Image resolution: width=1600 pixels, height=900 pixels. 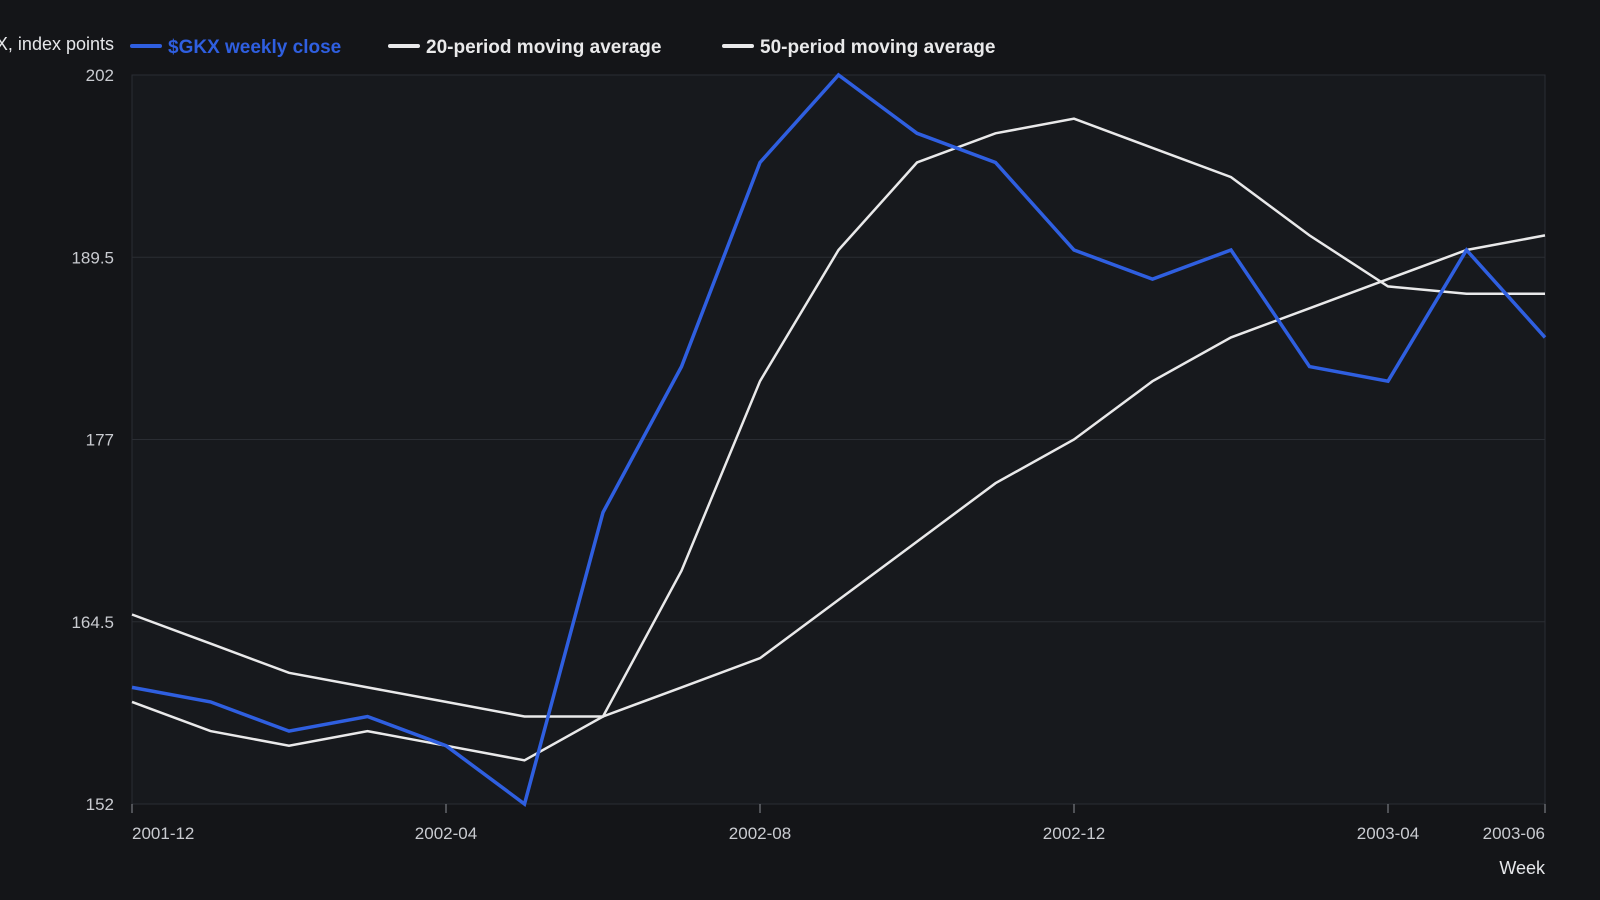 I want to click on legend-label-gkx: $GKX weekly close, so click(x=254, y=47).